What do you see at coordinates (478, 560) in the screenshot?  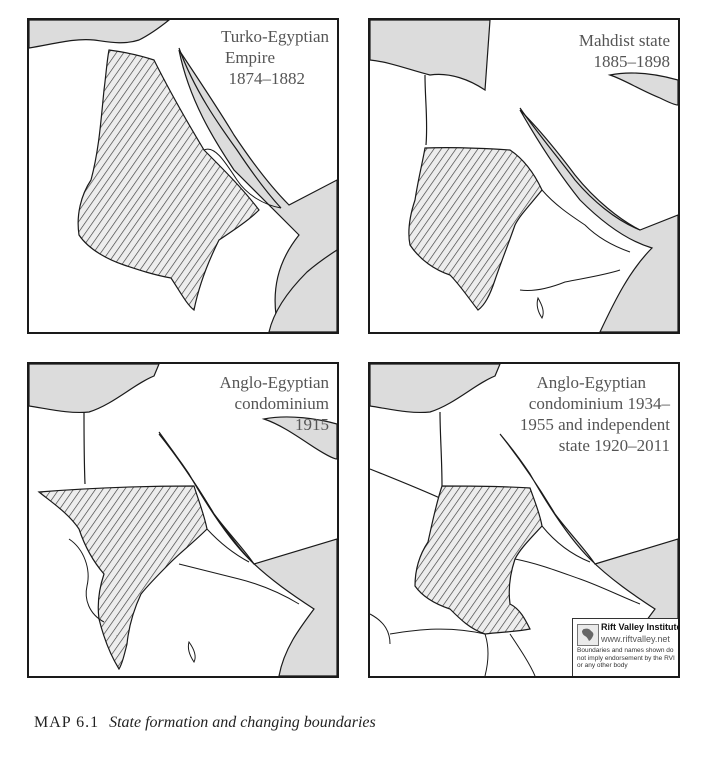 I see `sudan-territory` at bounding box center [478, 560].